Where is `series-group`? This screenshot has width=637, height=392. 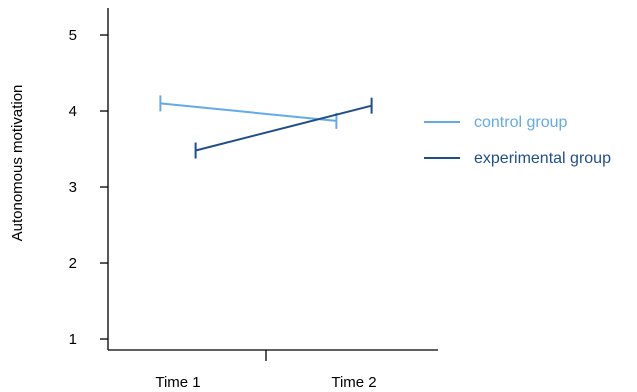 series-group is located at coordinates (266, 127).